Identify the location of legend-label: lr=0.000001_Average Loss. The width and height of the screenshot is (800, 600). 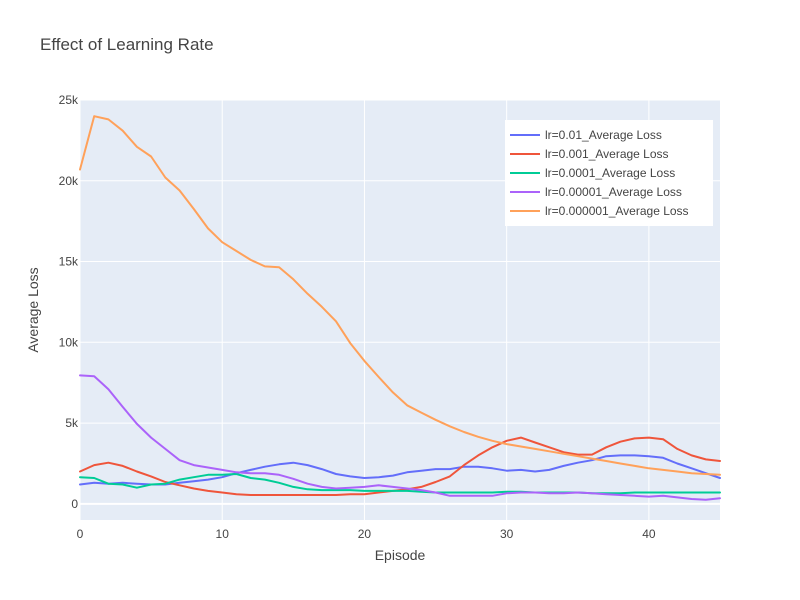
(617, 211).